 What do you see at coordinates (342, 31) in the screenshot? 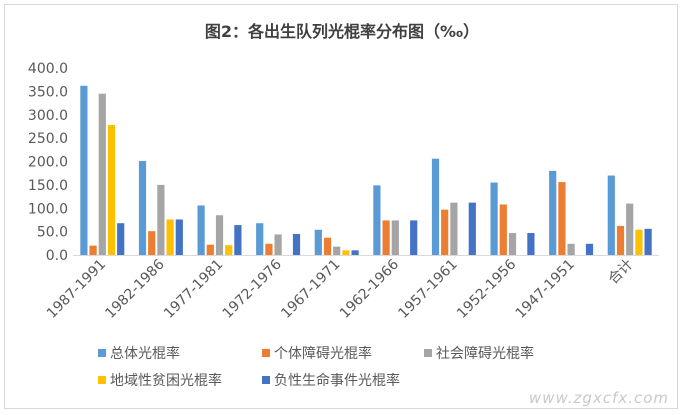
I see `chart-title: 图2：各出生队列光棍率分布图（‰）` at bounding box center [342, 31].